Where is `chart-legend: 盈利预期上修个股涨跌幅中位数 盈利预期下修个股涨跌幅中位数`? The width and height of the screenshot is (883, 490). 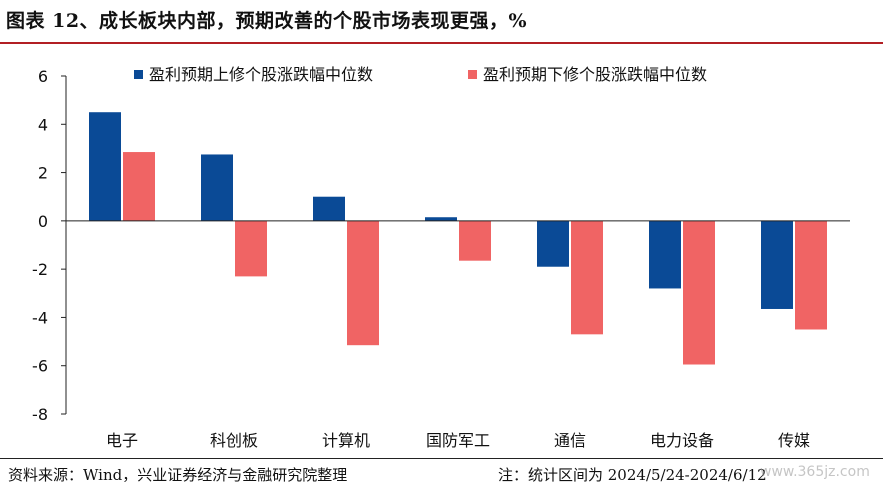 chart-legend: 盈利预期上修个股涨跌幅中位数 盈利预期下修个股涨跌幅中位数 is located at coordinates (420, 74).